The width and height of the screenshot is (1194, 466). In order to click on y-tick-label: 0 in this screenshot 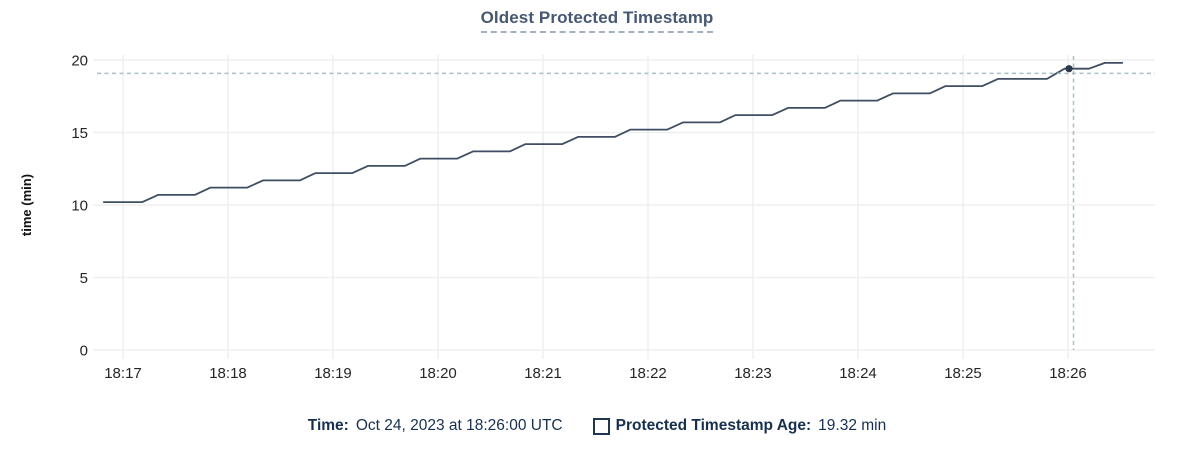, I will do `click(84, 351)`.